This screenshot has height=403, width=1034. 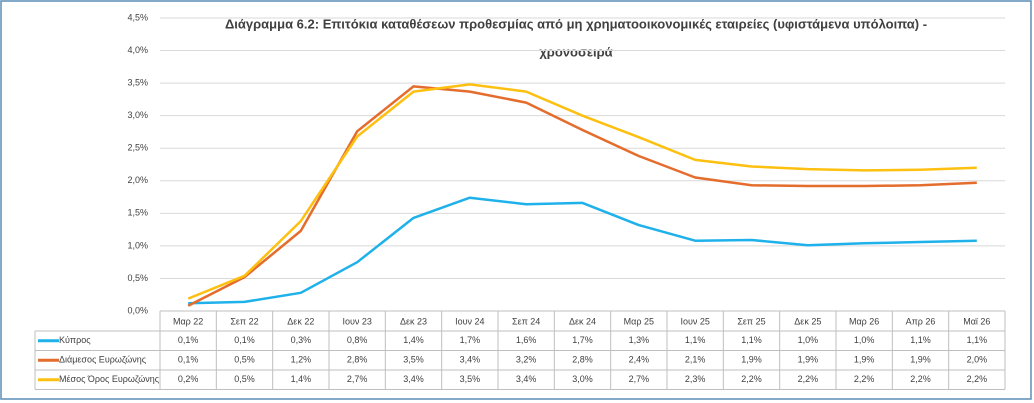 I want to click on y-tick-label: 1,0%, so click(x=137, y=245).